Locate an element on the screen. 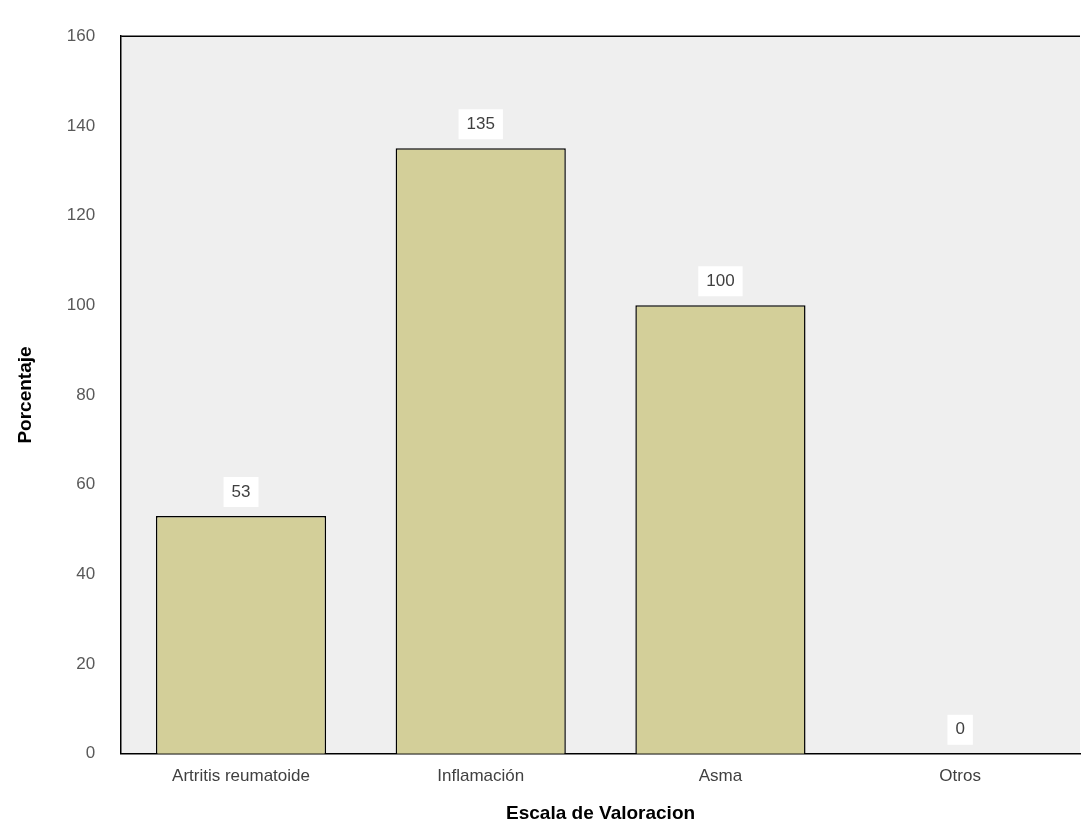  y-tick-label: 0 is located at coordinates (90, 753).